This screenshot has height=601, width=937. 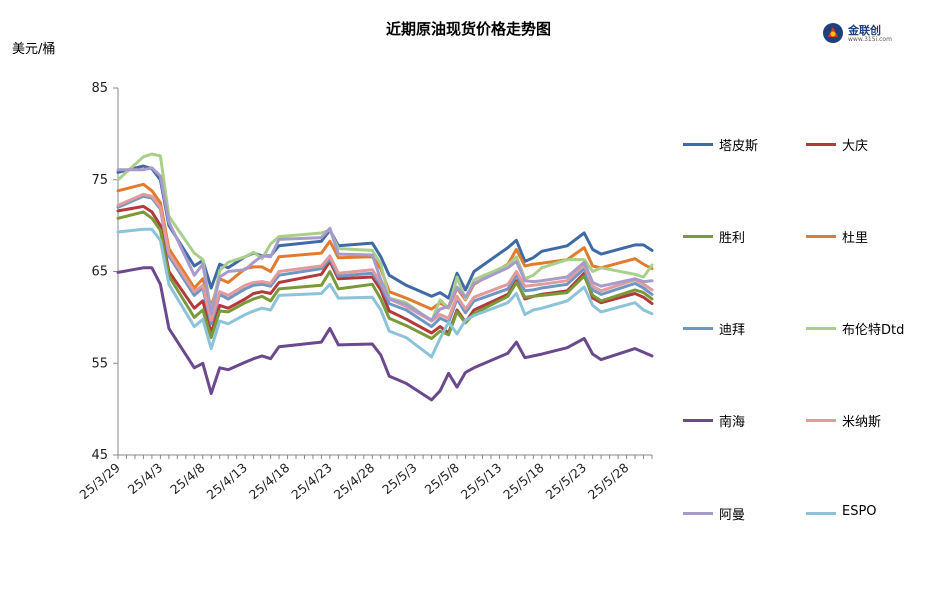 I want to click on x-tick-label: 25/5/8, so click(x=442, y=478).